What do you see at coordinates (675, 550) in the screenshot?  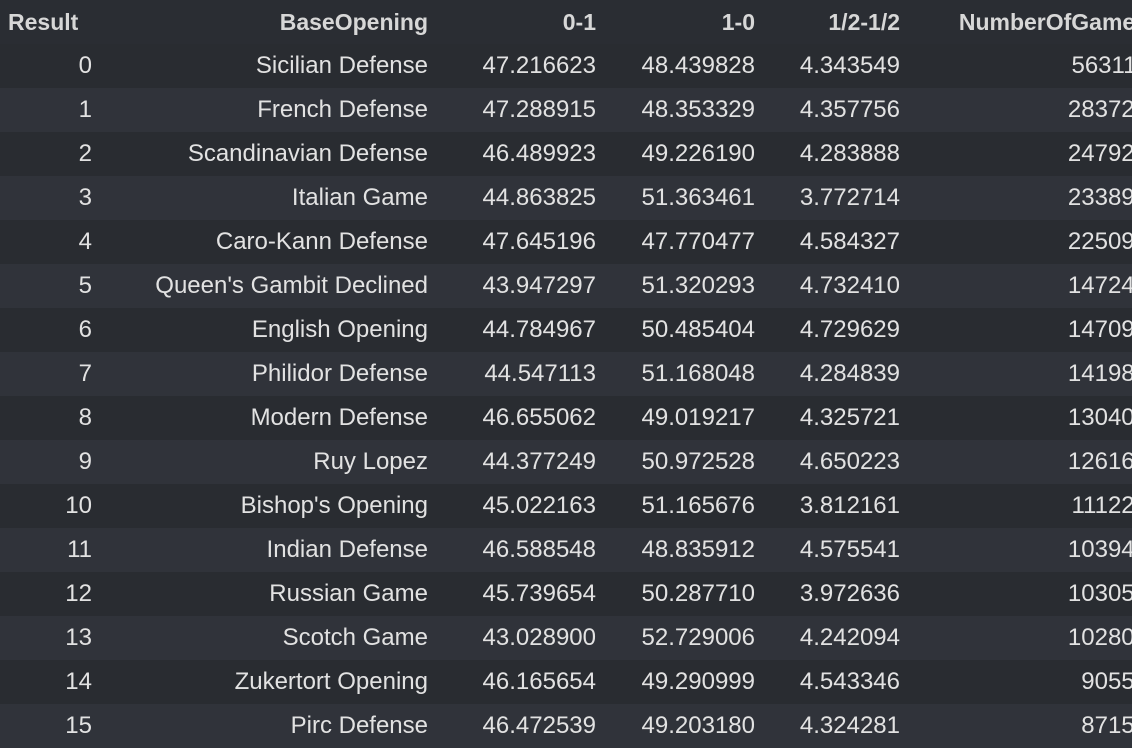 I see `white-win-pct-cell: 48.835912` at bounding box center [675, 550].